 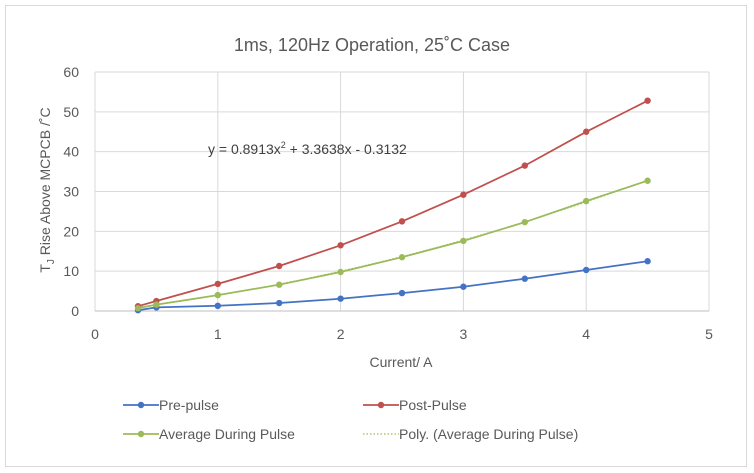 I want to click on y-tick-label: 20, so click(x=71, y=231).